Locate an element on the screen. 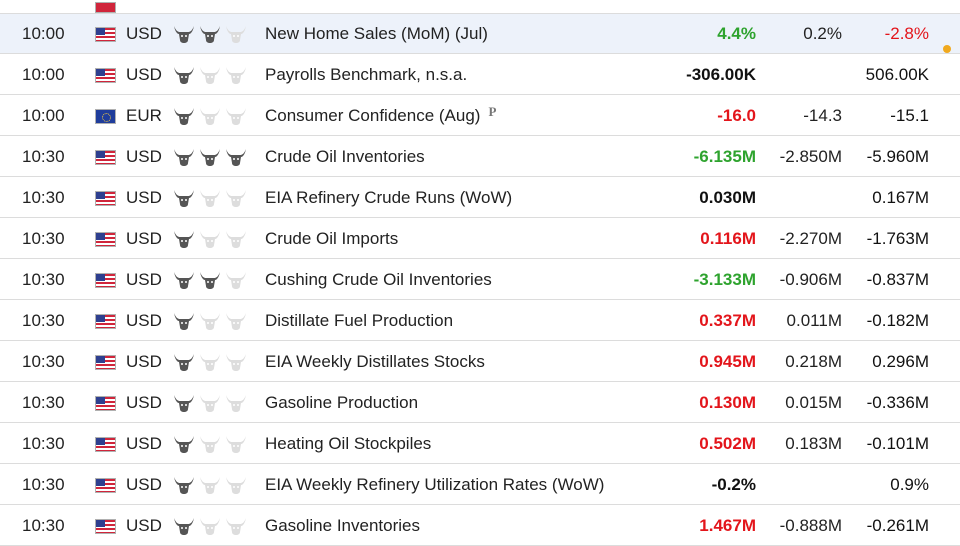 Image resolution: width=960 pixels, height=546 pixels. table-row-partial is located at coordinates (480, 7).